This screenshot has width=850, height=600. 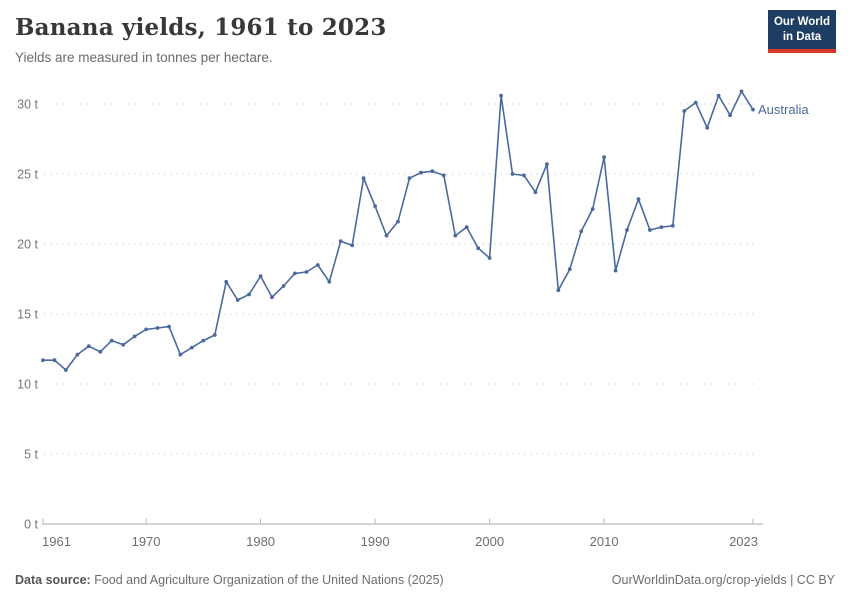 I want to click on data-point-1961, so click(x=43, y=360).